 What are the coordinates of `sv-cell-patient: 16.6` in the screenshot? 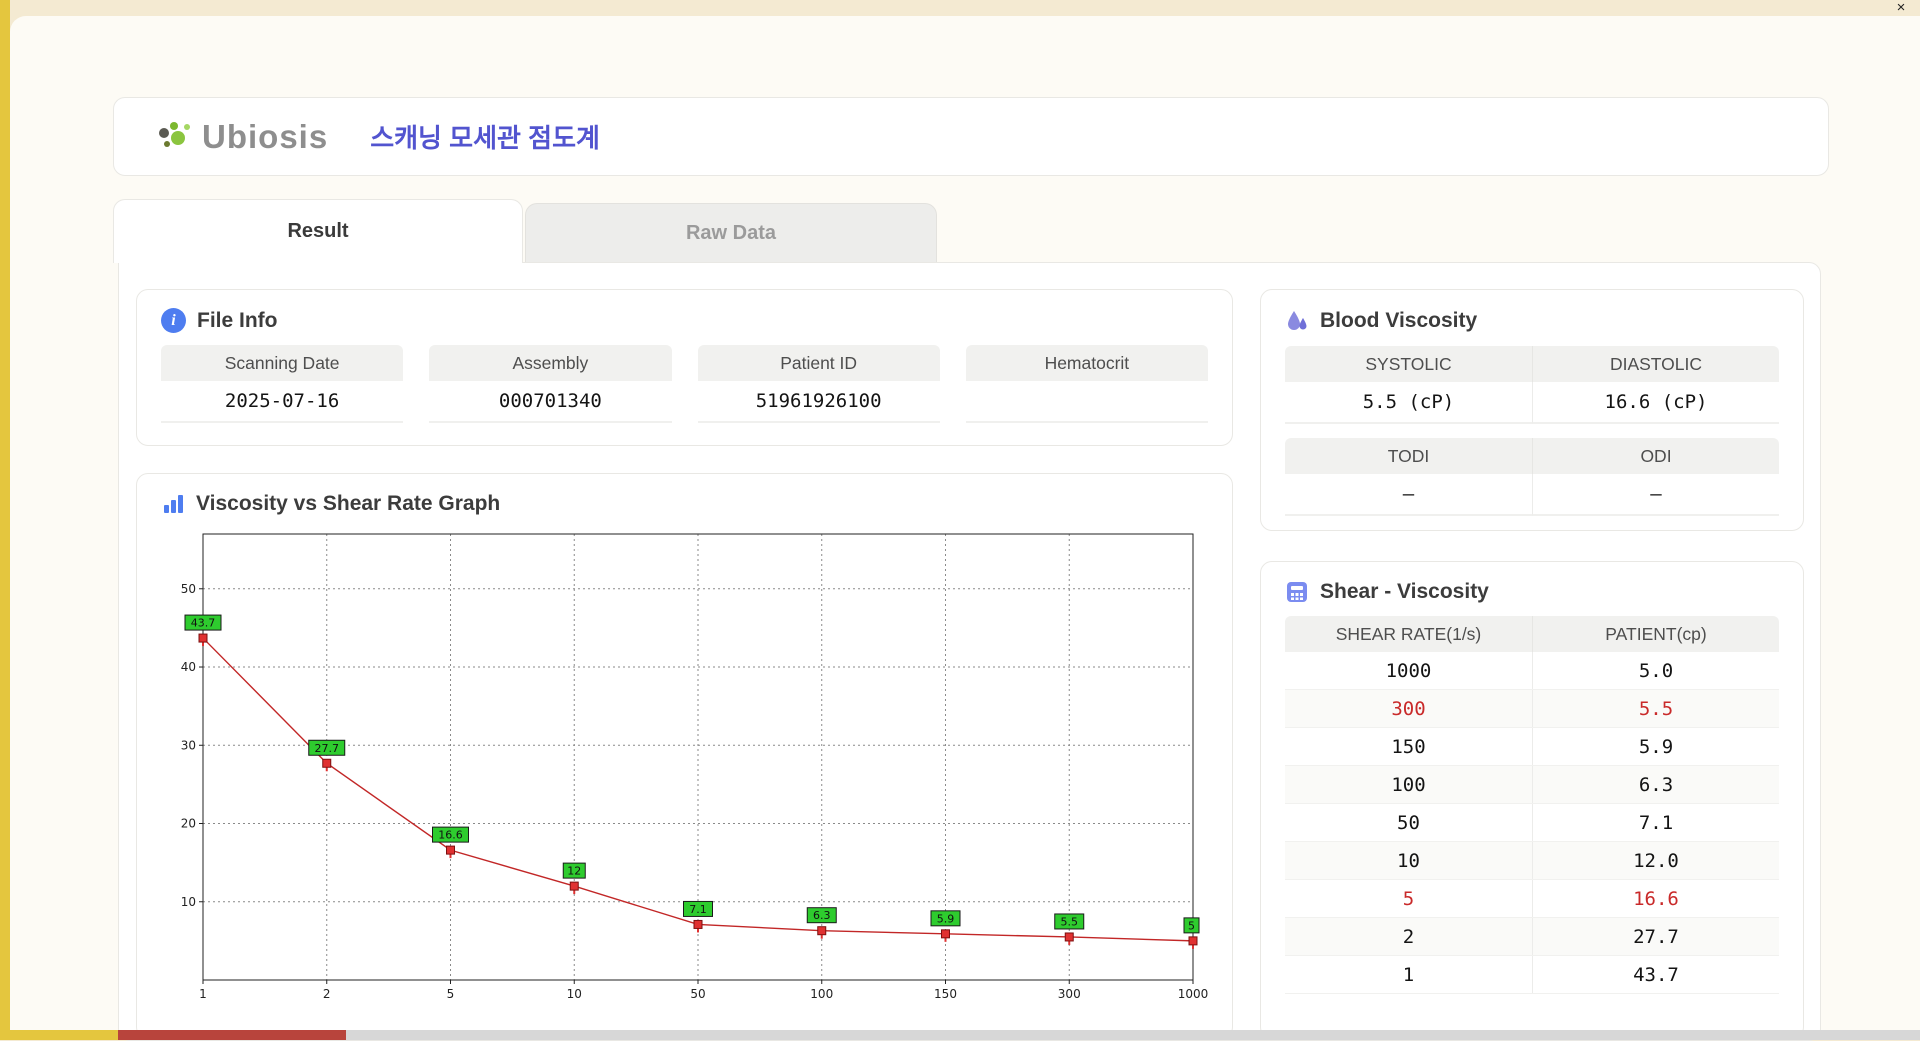 It's located at (1655, 898).